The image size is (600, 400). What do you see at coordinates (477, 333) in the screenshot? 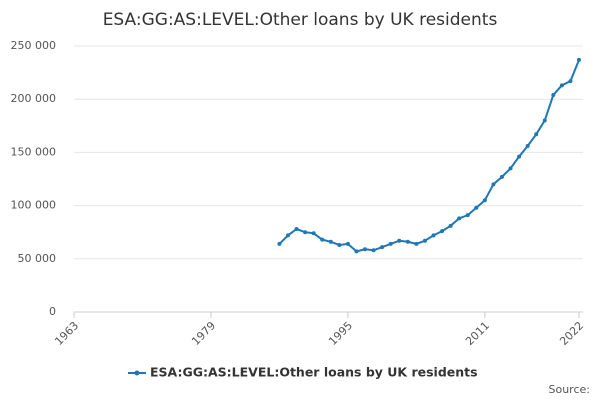
I see `x-tick-label: 2011` at bounding box center [477, 333].